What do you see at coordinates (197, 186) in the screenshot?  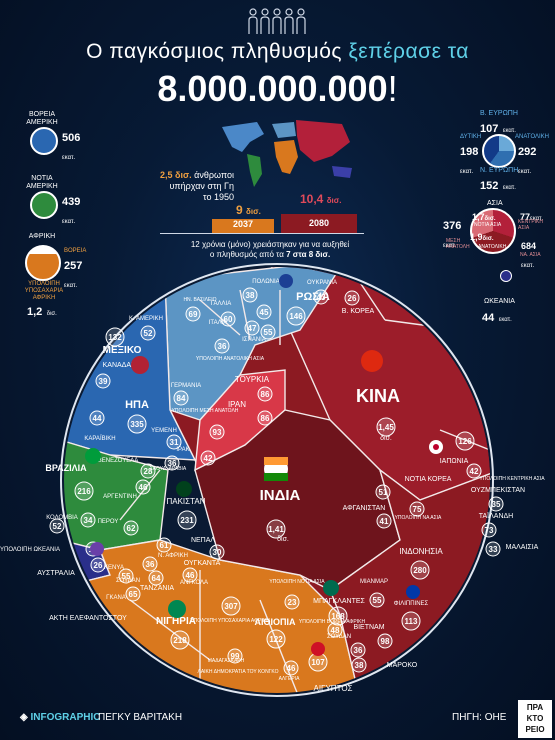 I see `past-population-text: 2,5 δισ. άνθρωποι υπήρχαν στη Γη το 1950` at bounding box center [197, 186].